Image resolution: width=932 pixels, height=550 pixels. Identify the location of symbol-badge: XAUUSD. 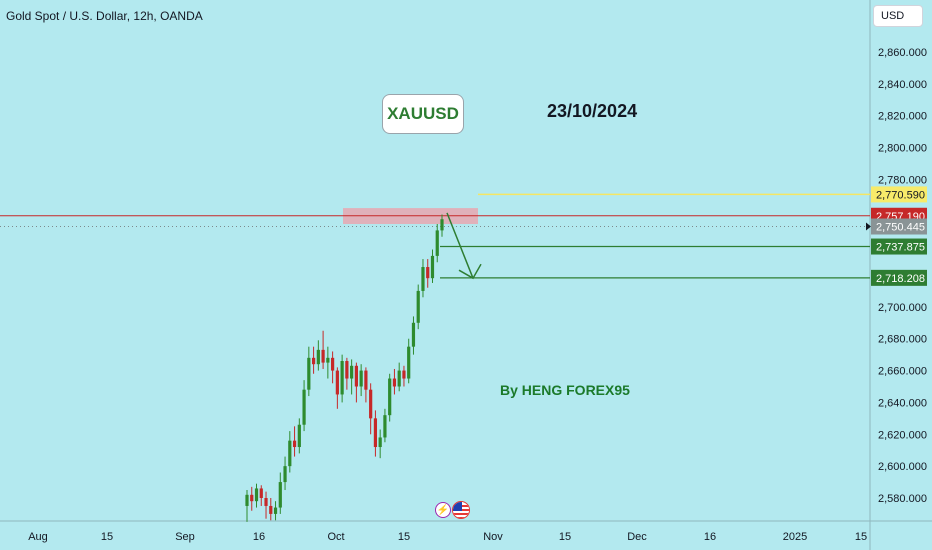
(423, 114).